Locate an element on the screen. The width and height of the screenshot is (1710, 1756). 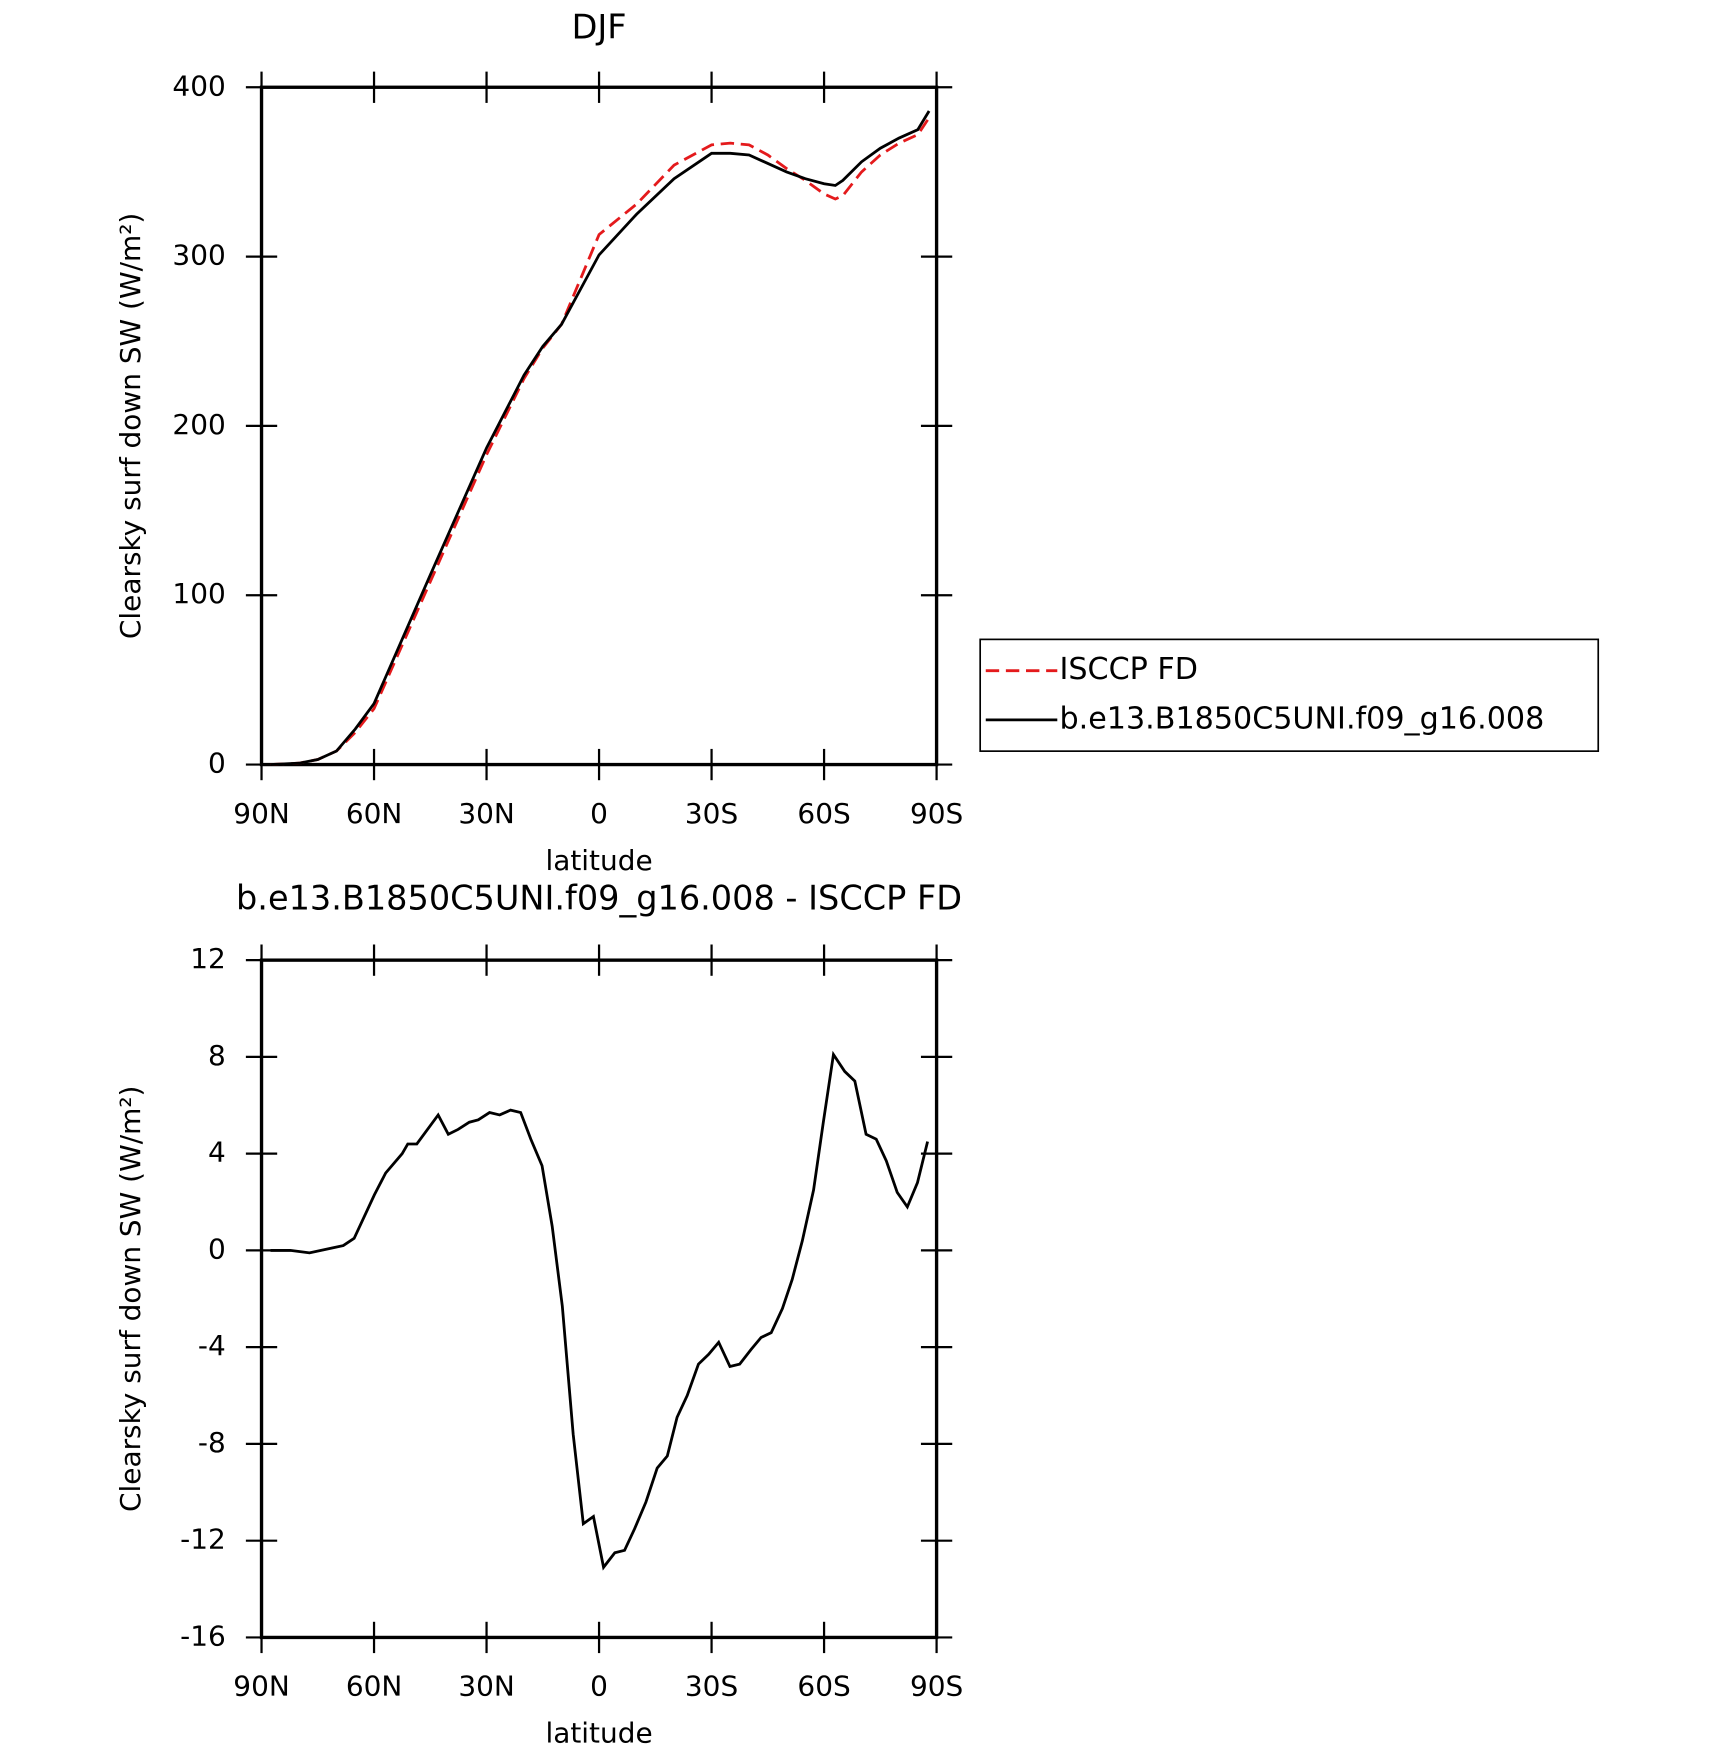
chart-title: b.e13.B1850C5UNI.f09_g16.008 - ISCCP FD is located at coordinates (599, 897).